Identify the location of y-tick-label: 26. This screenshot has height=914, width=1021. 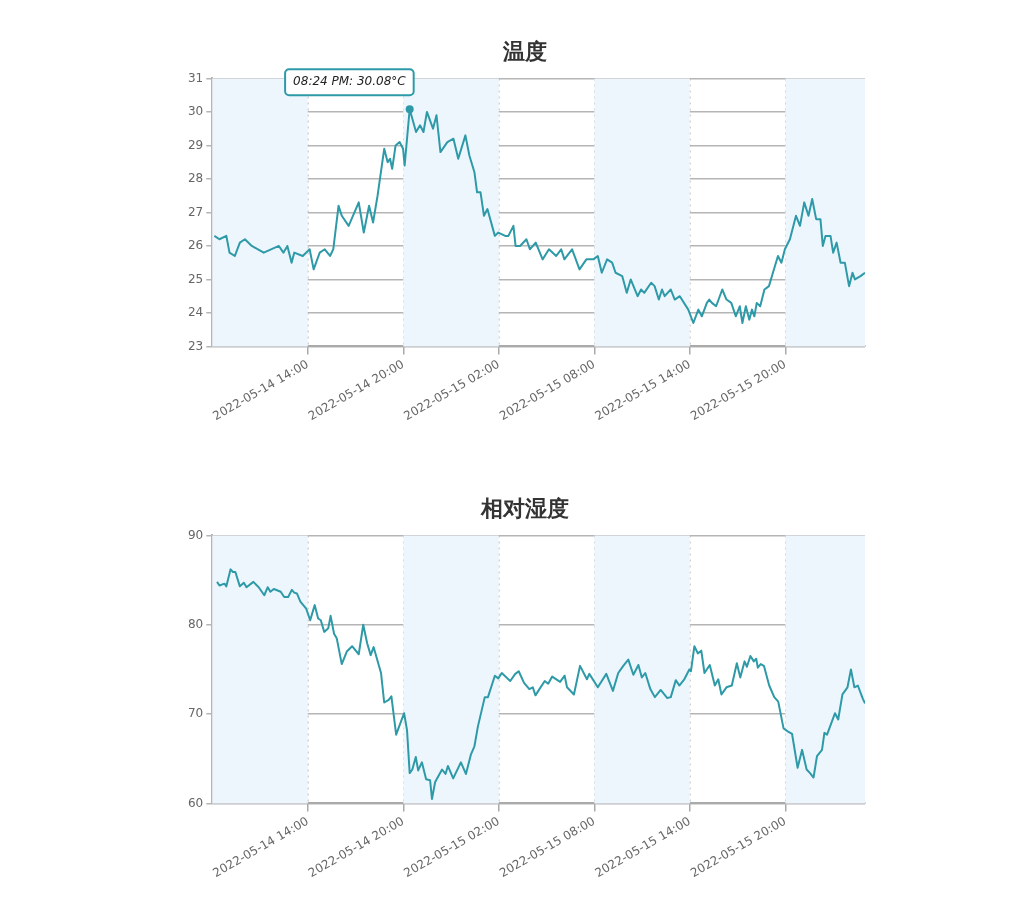
(195, 245).